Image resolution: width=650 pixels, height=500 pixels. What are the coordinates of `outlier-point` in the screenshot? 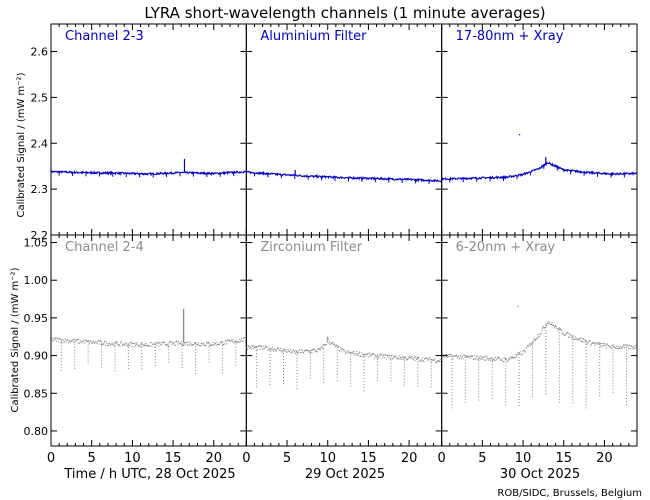 It's located at (518, 306).